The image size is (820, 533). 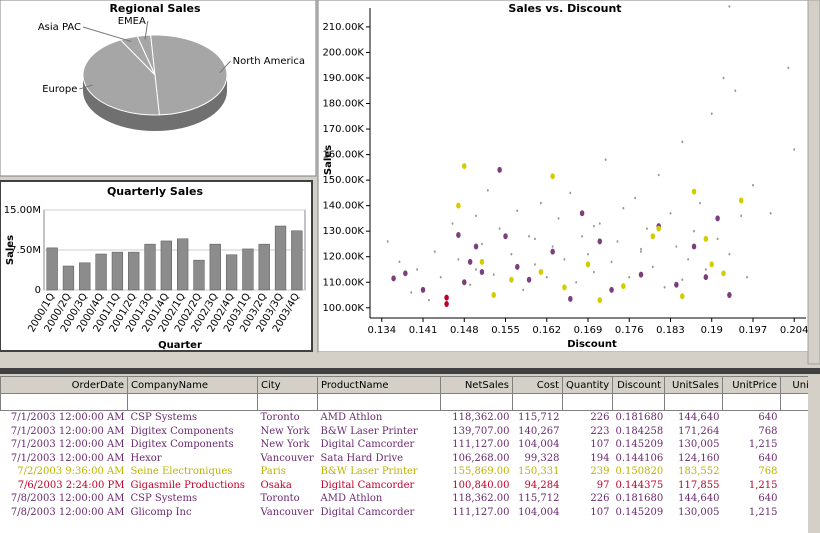 What do you see at coordinates (59, 27) in the screenshot?
I see `pie-label: Asia PAC` at bounding box center [59, 27].